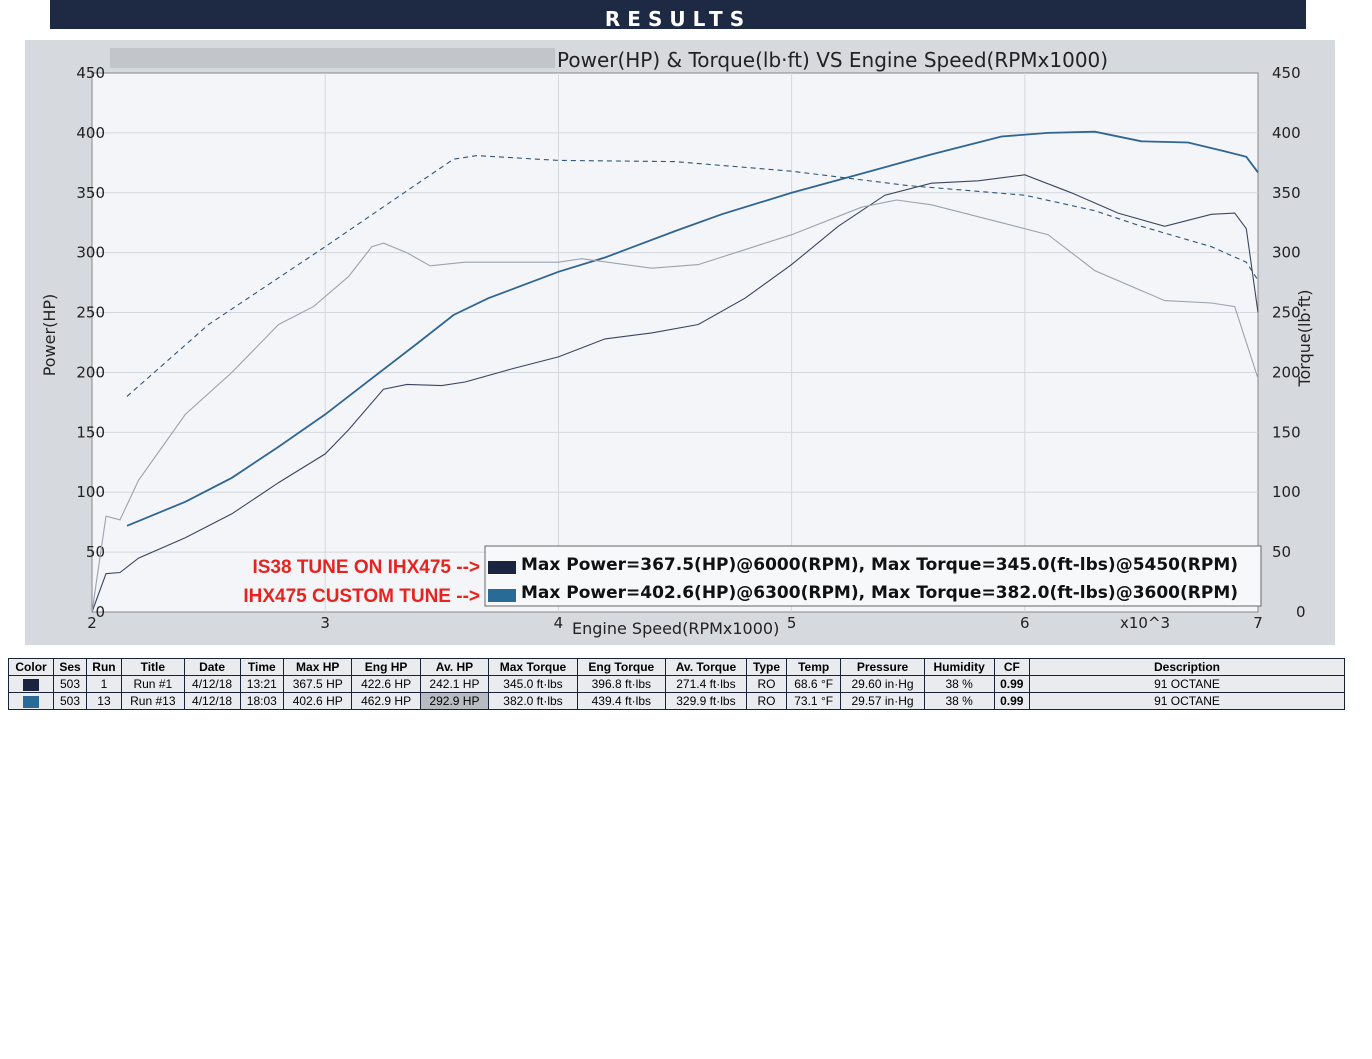 This screenshot has height=1059, width=1372. Describe the element at coordinates (706, 701) in the screenshot. I see `table-cell: 329.9 ft·lbs` at that location.